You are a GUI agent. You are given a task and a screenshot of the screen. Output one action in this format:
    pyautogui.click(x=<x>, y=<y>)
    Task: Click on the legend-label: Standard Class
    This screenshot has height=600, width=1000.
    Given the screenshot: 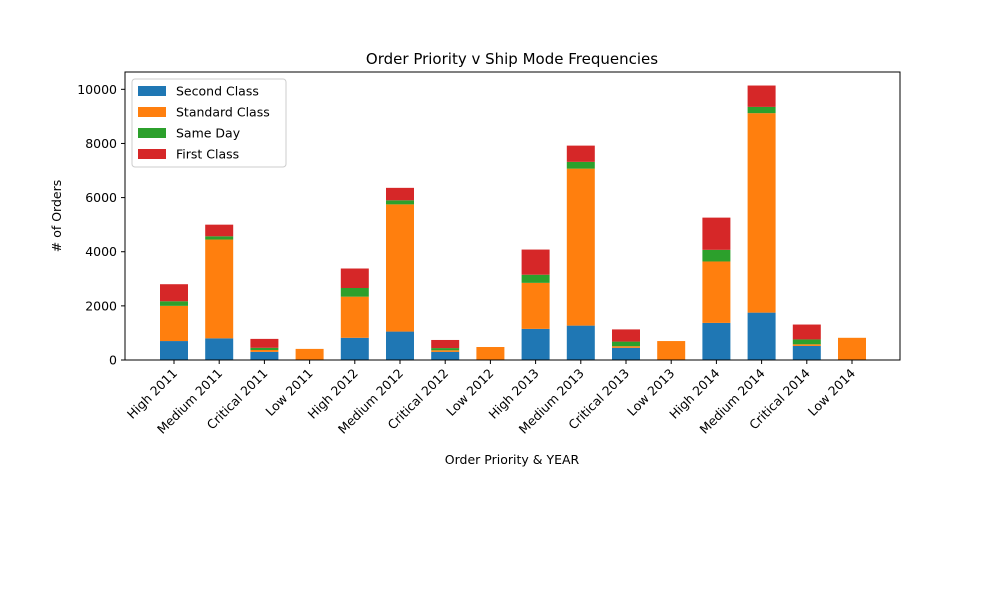 What is the action you would take?
    pyautogui.click(x=223, y=112)
    